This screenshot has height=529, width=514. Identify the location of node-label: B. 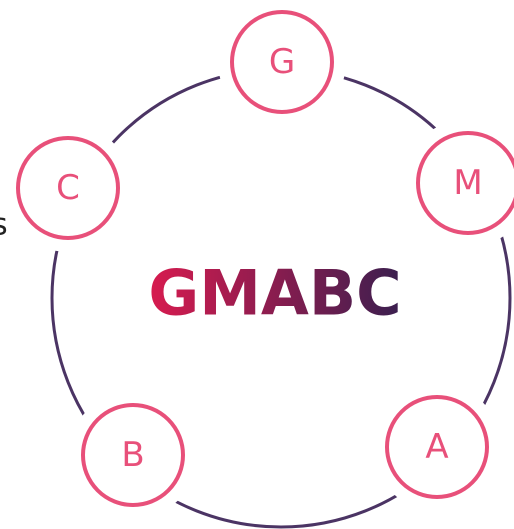
(132, 455).